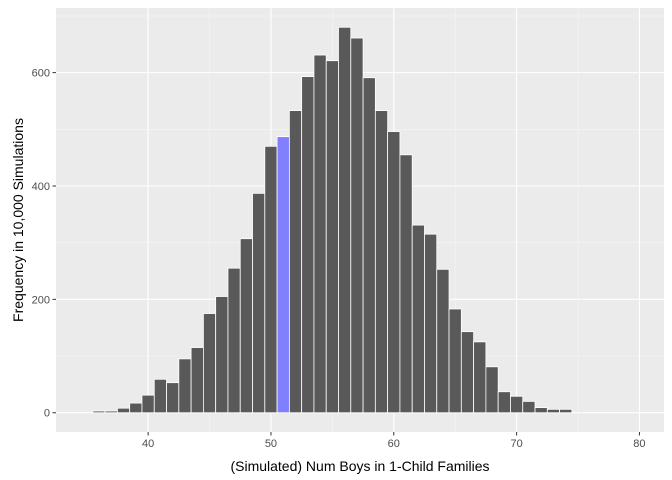 This screenshot has height=480, width=672. I want to click on x-tick-label: 40, so click(148, 444).